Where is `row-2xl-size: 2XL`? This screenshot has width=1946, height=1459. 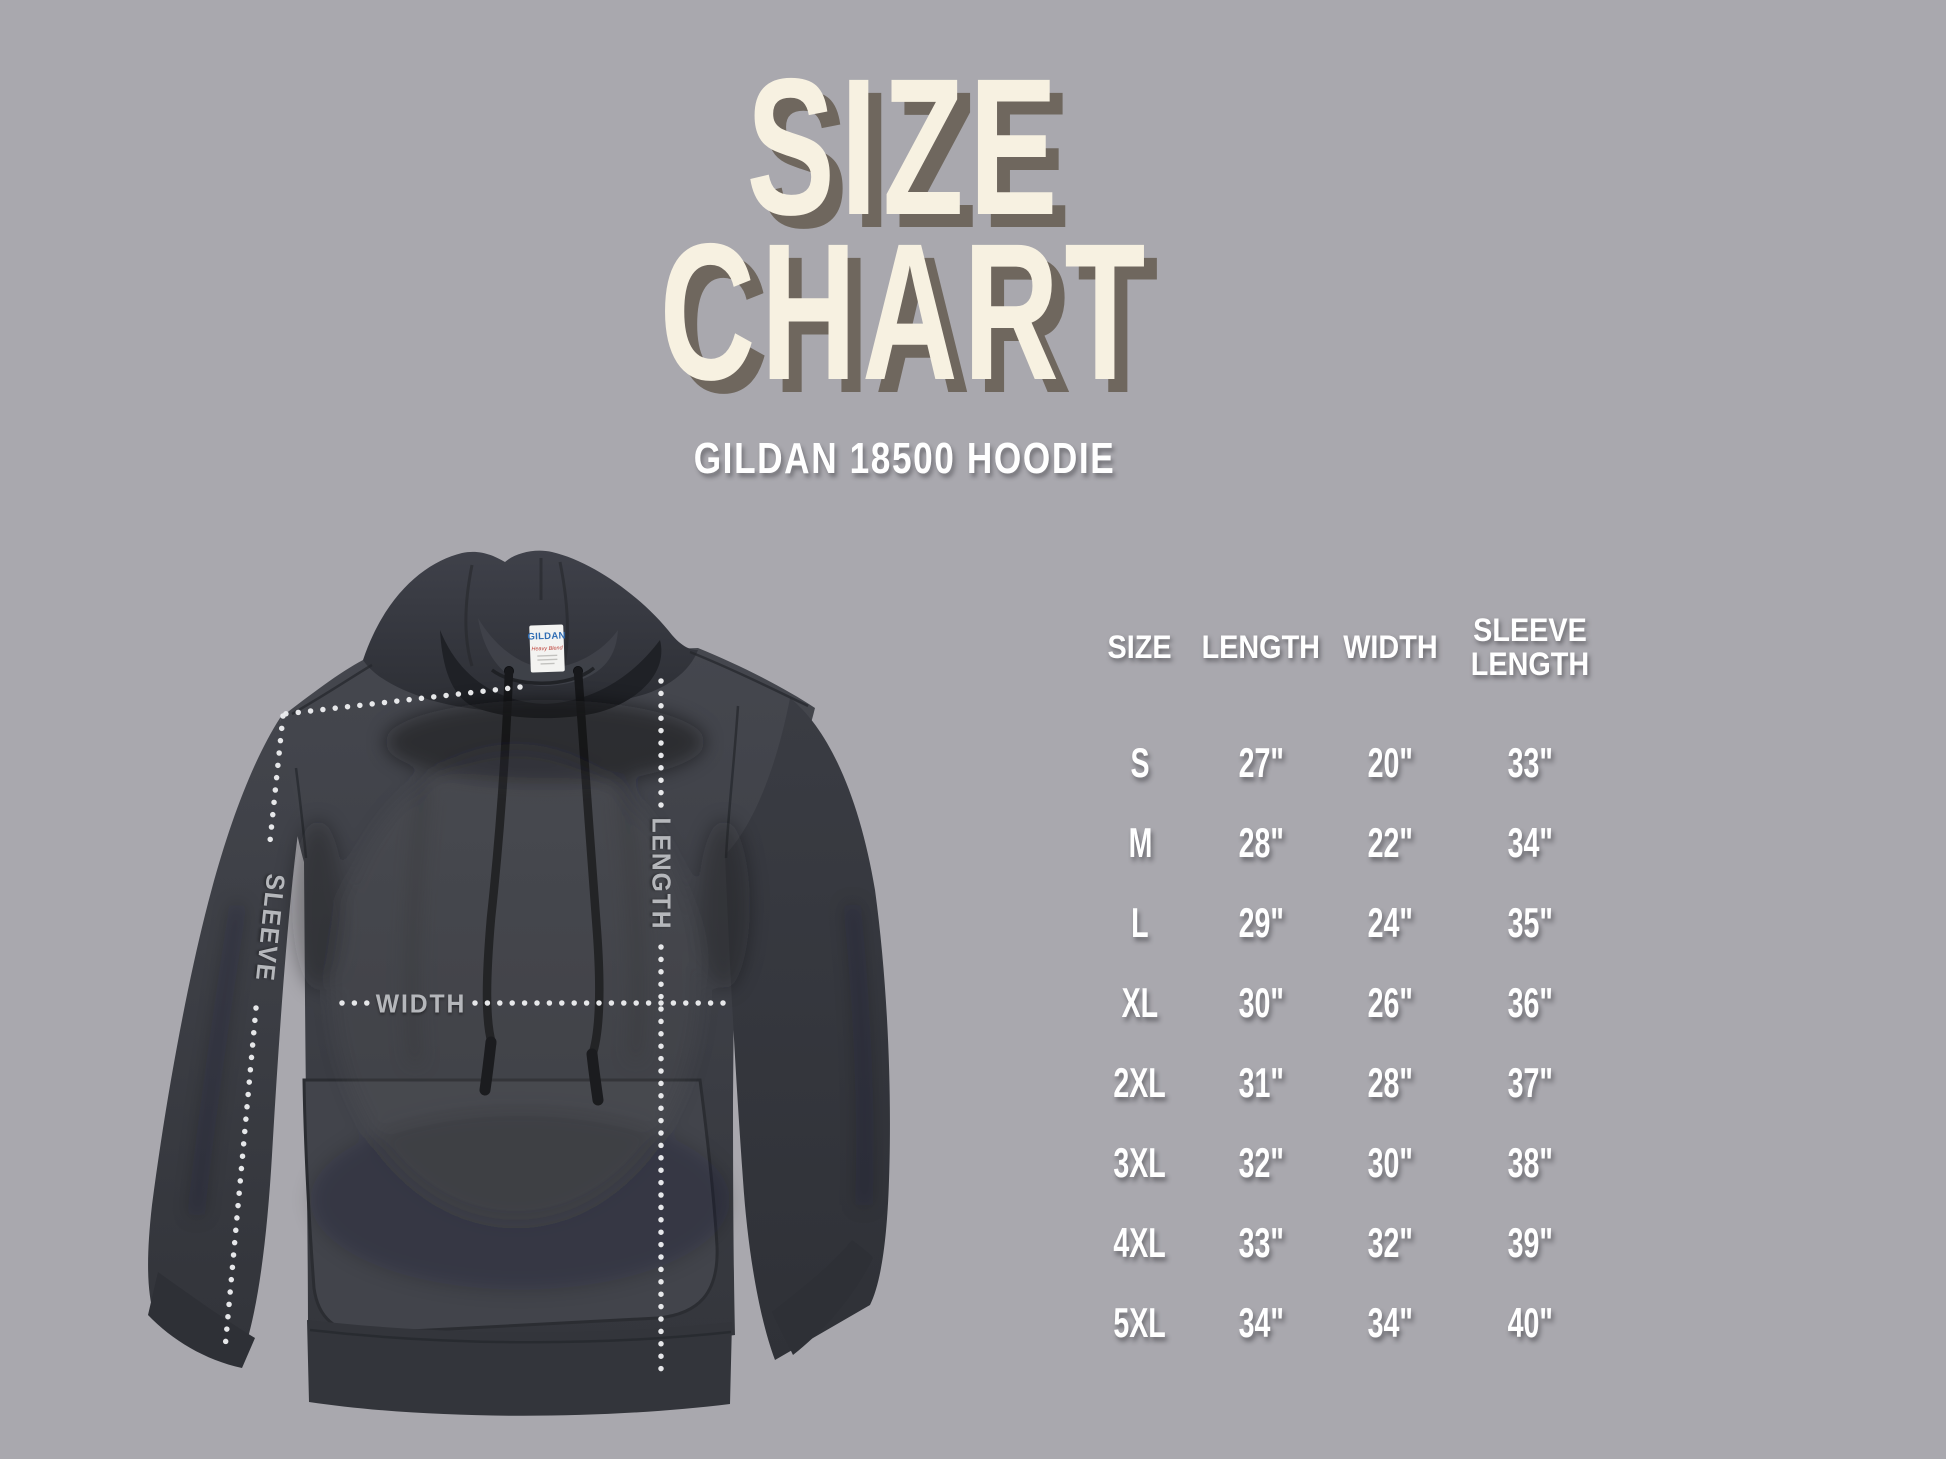 row-2xl-size: 2XL is located at coordinates (1140, 1082).